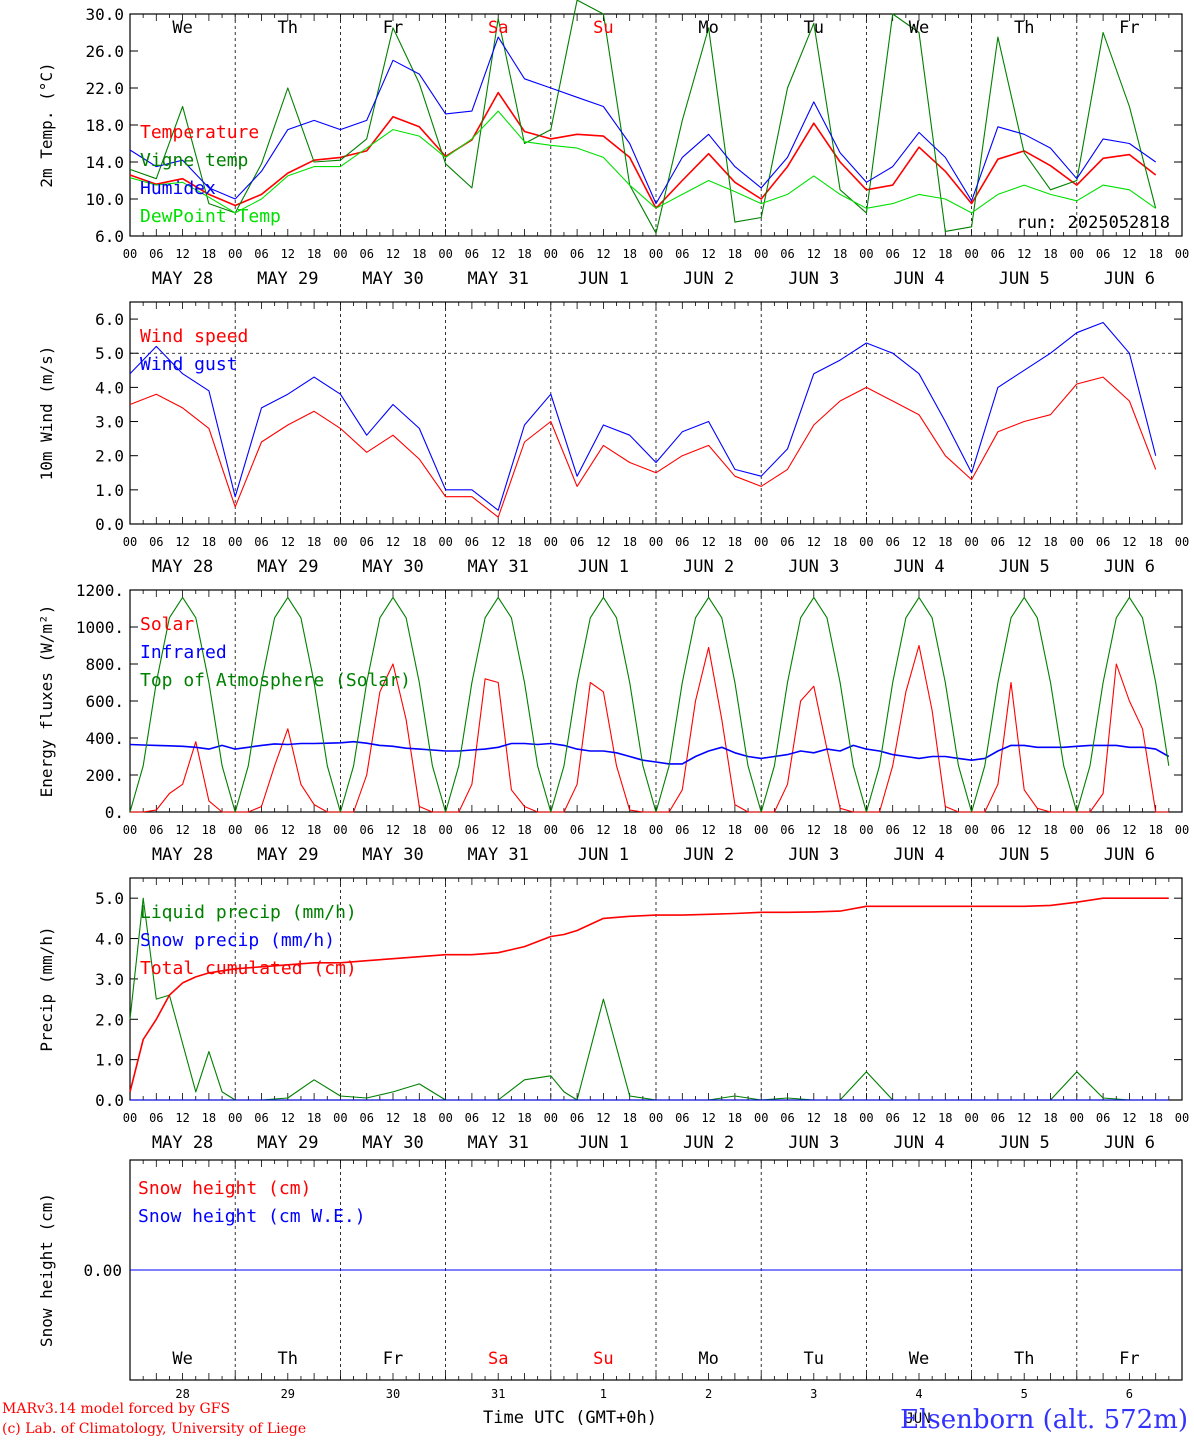 This screenshot has width=1194, height=1440. Describe the element at coordinates (603, 1359) in the screenshot. I see `day-abbr-label: Su` at that location.